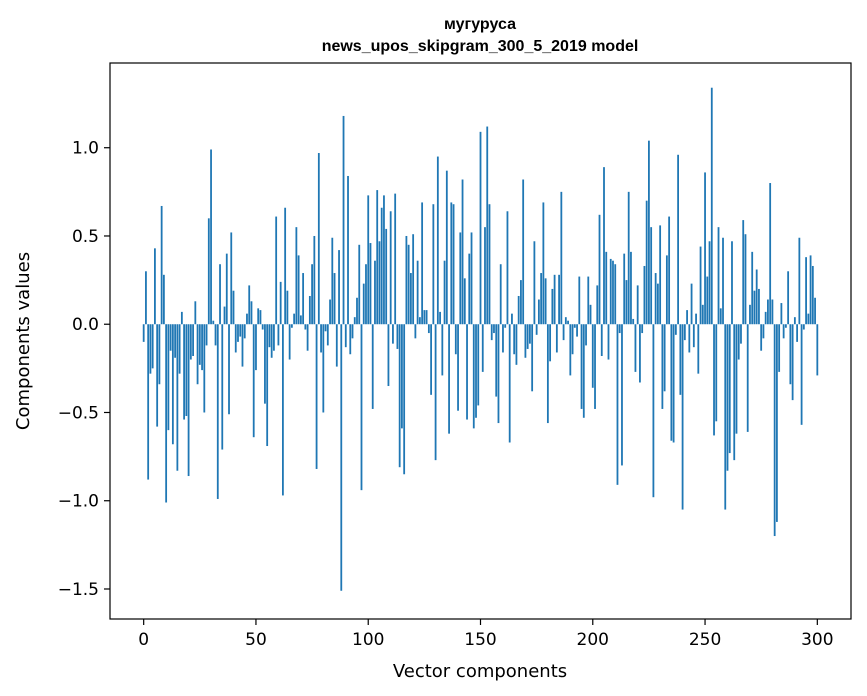 The image size is (867, 696). What do you see at coordinates (78, 502) in the screenshot?
I see `y-tick-label: −1.0` at bounding box center [78, 502].